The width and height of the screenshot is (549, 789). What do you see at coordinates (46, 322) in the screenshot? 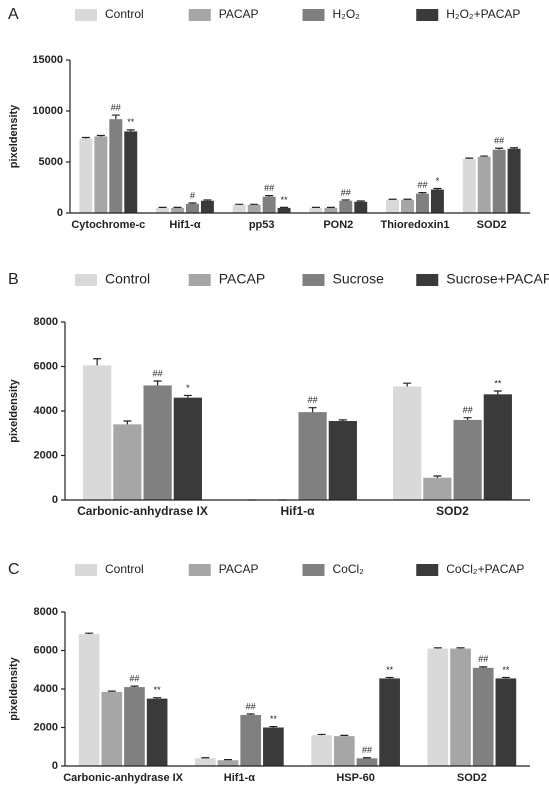
I see `y-tick-label: 8000` at bounding box center [46, 322].